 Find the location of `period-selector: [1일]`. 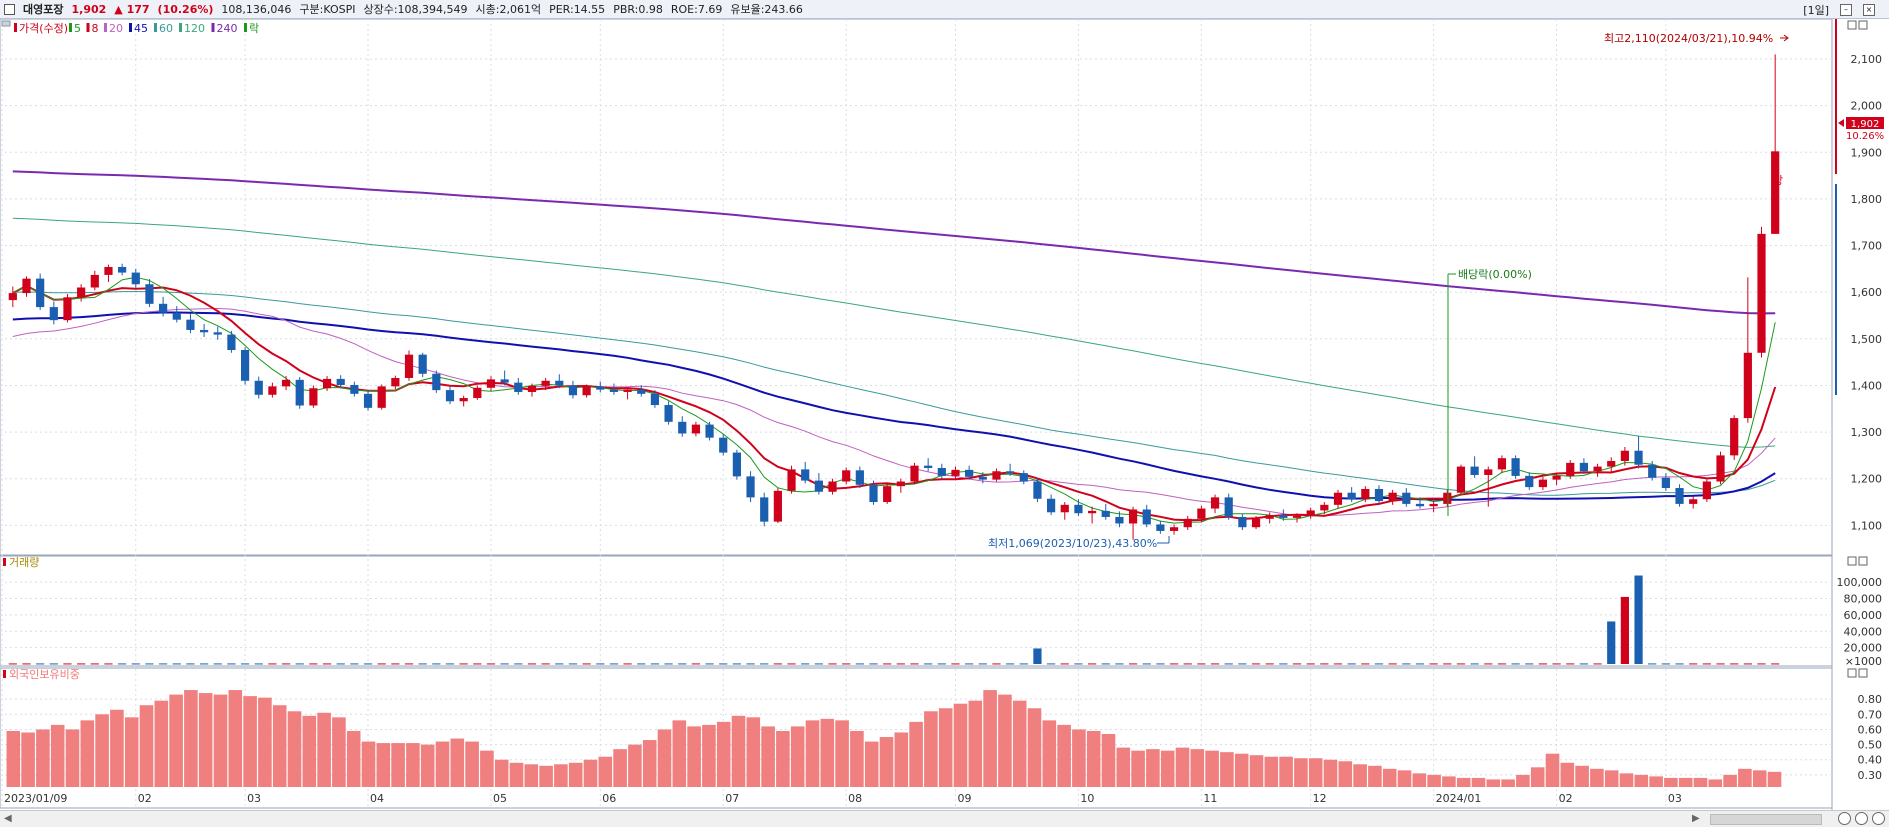

period-selector: [1일] is located at coordinates (1816, 10).